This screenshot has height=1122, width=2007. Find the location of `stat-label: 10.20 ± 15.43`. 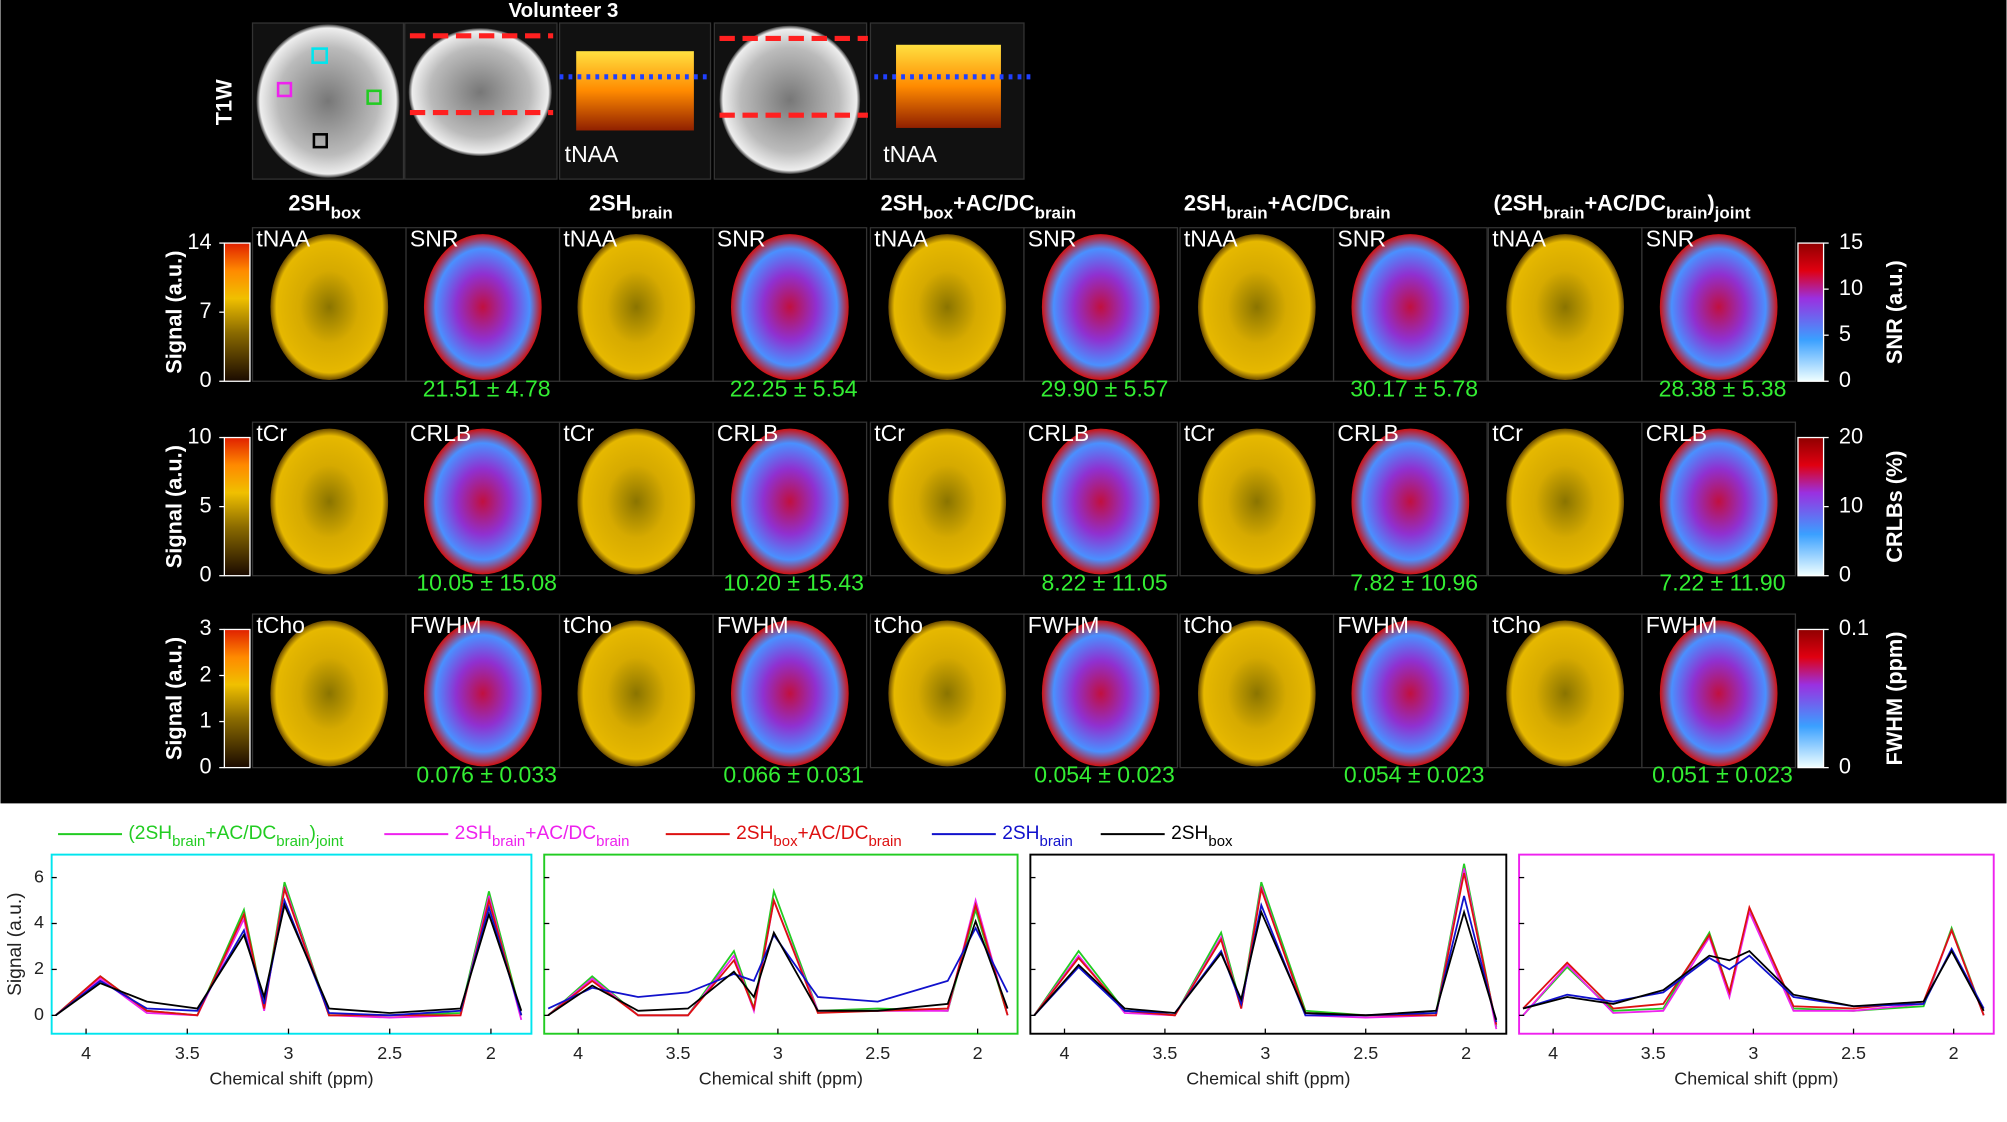

stat-label: 10.20 ± 15.43 is located at coordinates (793, 583).